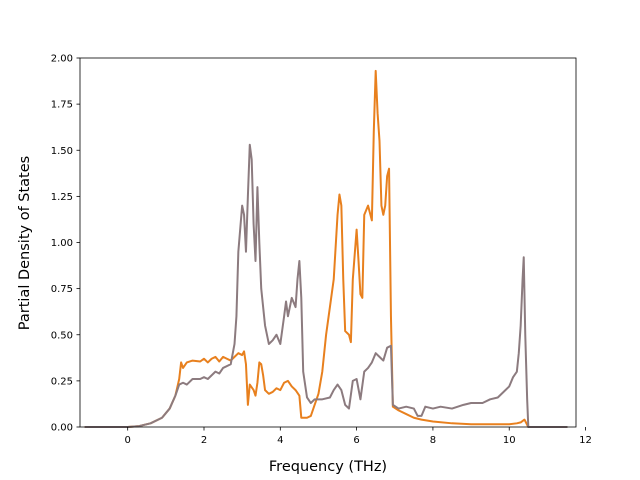 The height and width of the screenshot is (480, 640). Describe the element at coordinates (204, 440) in the screenshot. I see `x-tick-label: 2` at that location.